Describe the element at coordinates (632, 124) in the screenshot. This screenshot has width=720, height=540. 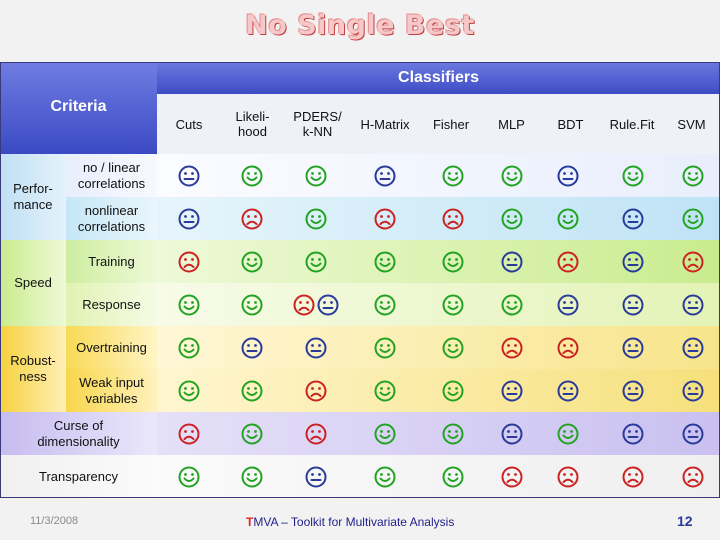
I see `column-header-7: Rule.Fit` at that location.